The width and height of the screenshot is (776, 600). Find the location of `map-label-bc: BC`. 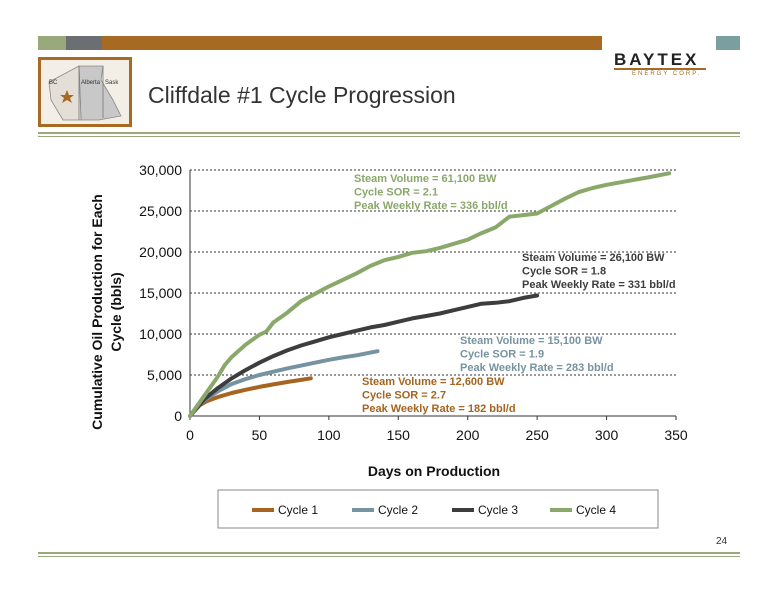

map-label-bc: BC is located at coordinates (53, 83).